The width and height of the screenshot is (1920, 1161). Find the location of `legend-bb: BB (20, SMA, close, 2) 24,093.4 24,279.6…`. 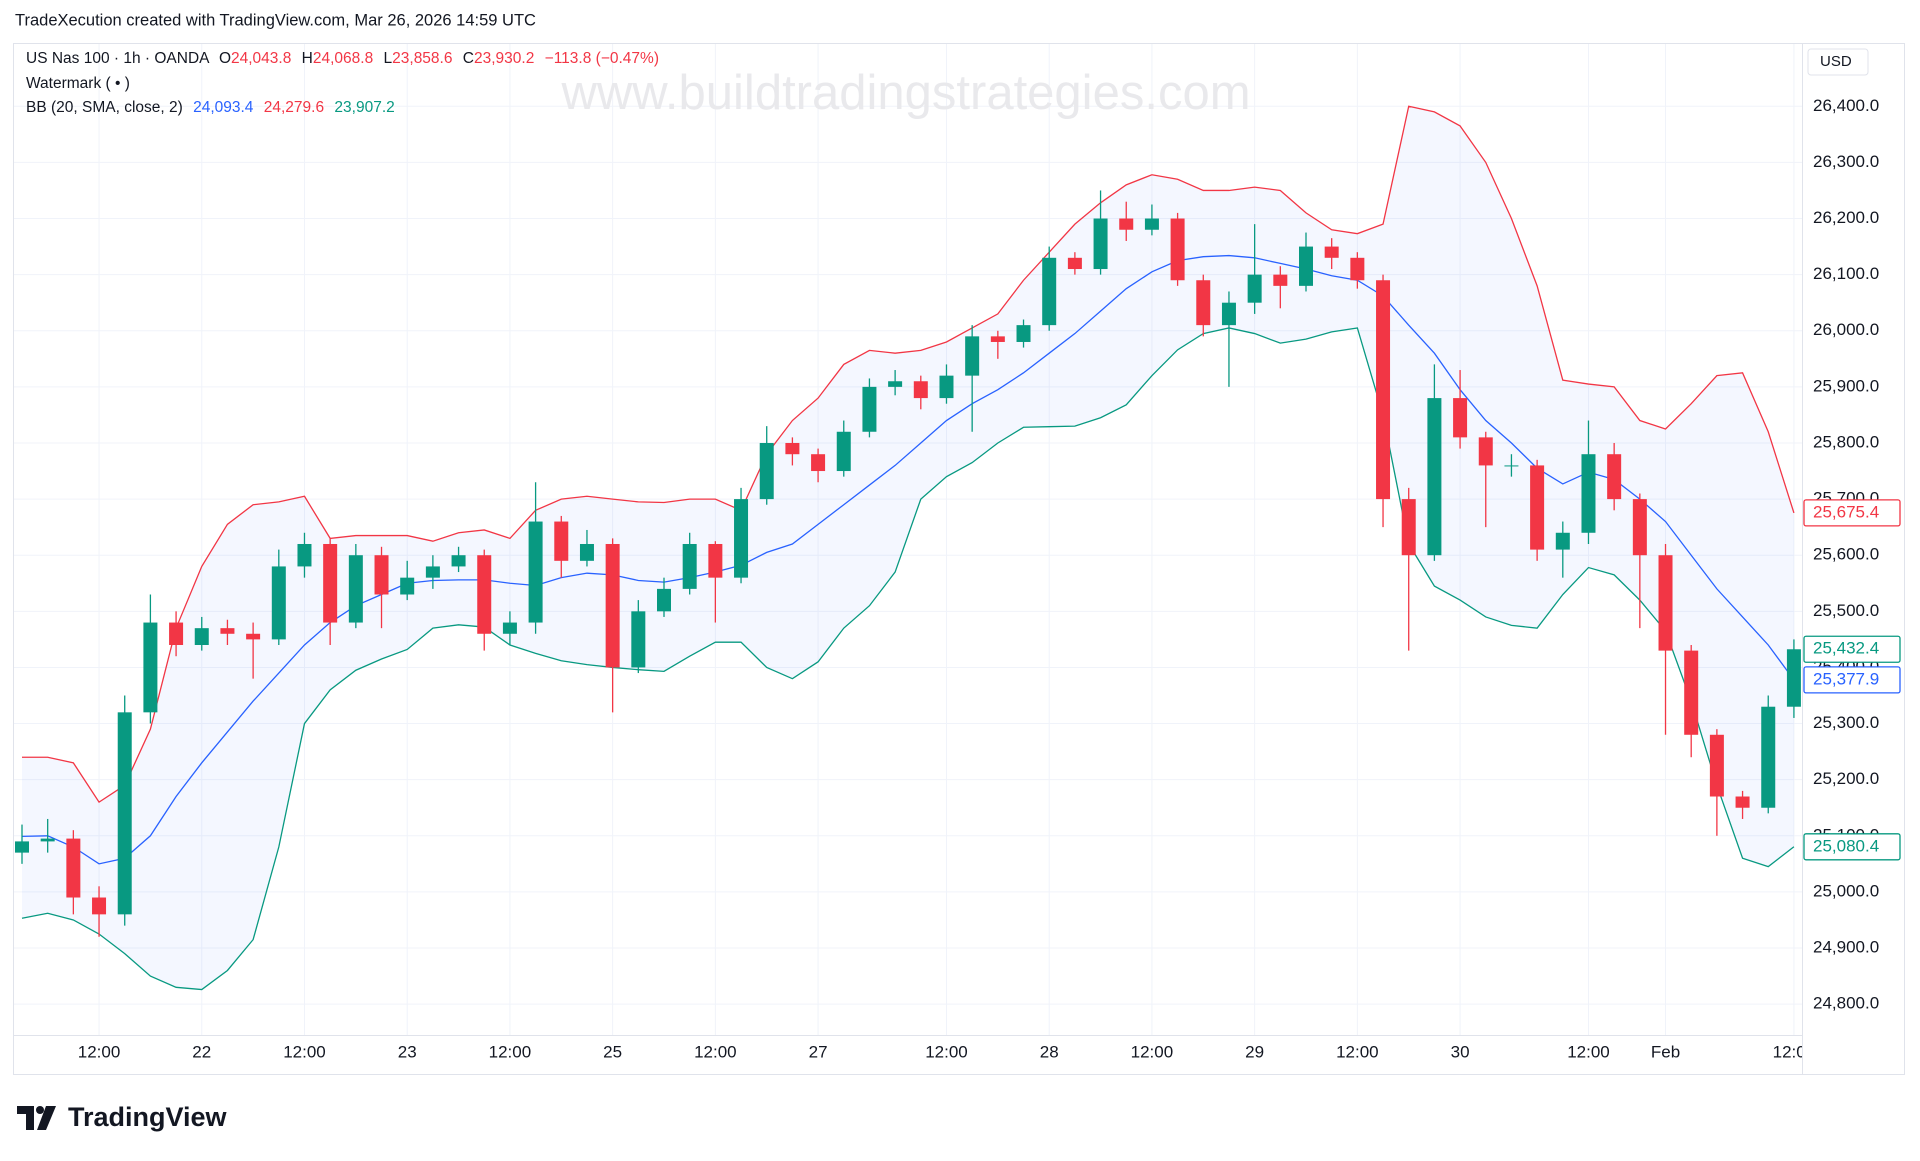

legend-bb: BB (20, SMA, close, 2) 24,093.4 24,279.6… is located at coordinates (210, 107).